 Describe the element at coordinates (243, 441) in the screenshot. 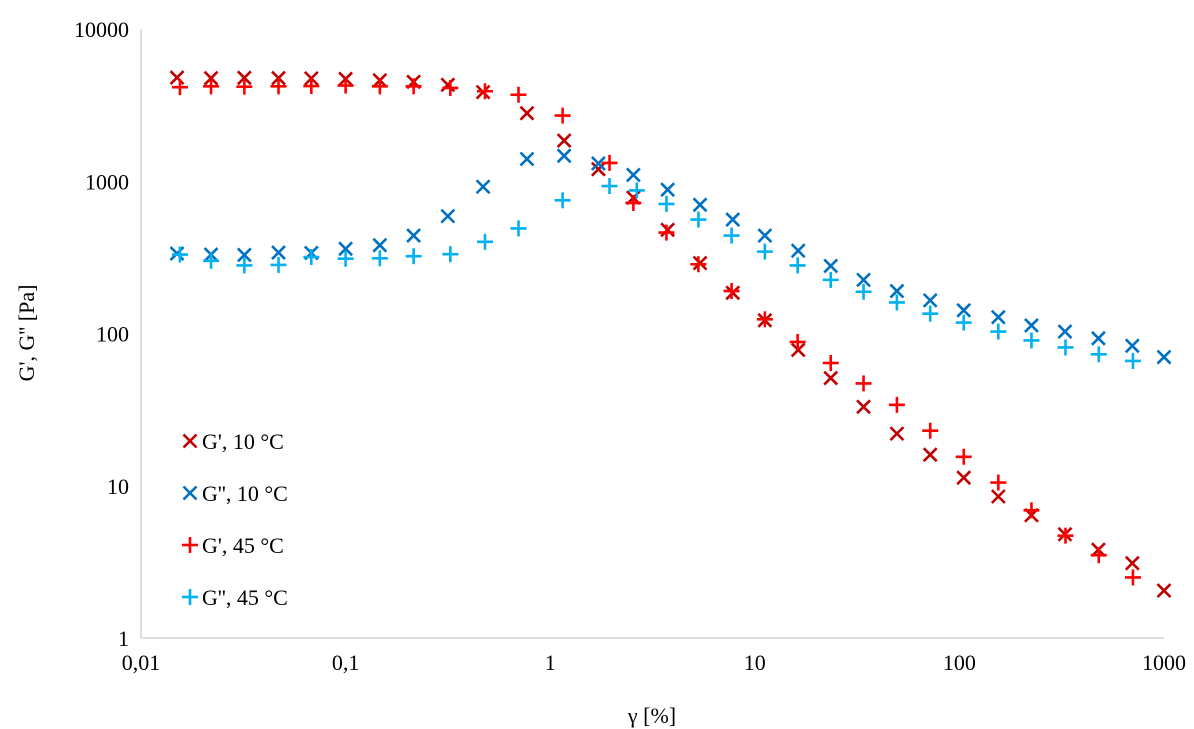

I see `legend-label: G', 10 °C` at that location.